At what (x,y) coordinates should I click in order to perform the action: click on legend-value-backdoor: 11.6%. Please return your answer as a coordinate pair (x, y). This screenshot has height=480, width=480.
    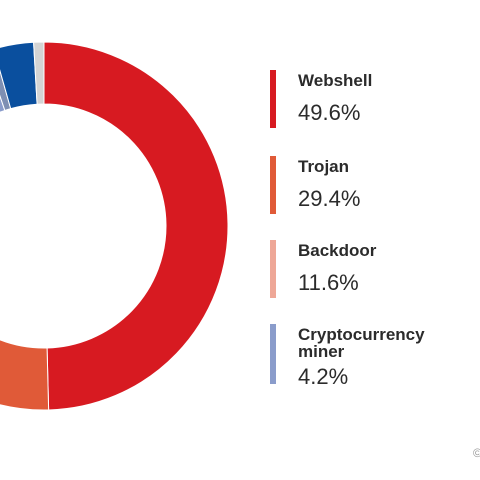
    Looking at the image, I should click on (328, 282).